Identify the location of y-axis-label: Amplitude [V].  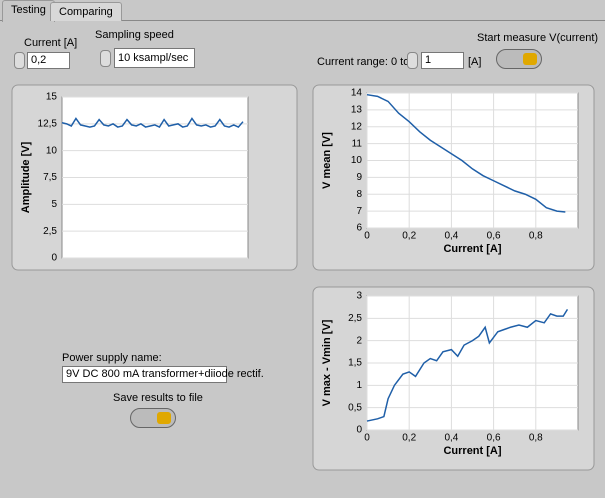
(26, 177).